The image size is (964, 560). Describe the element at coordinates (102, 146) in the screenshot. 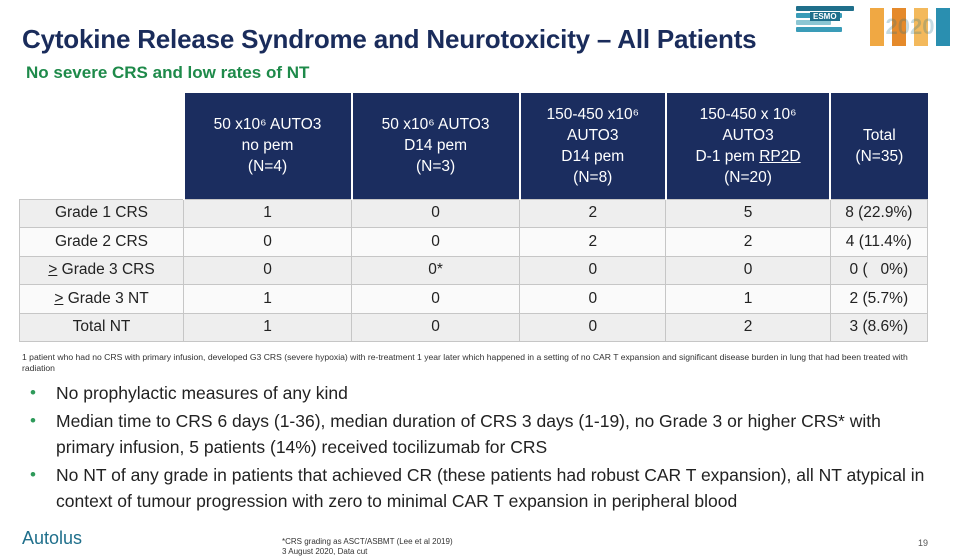

I see `table-corner-cell` at that location.